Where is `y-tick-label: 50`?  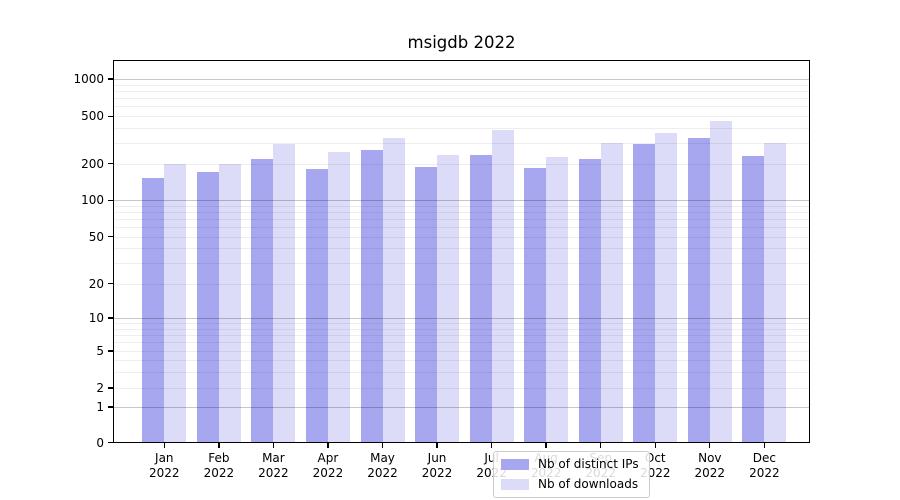
y-tick-label: 50 is located at coordinates (96, 236).